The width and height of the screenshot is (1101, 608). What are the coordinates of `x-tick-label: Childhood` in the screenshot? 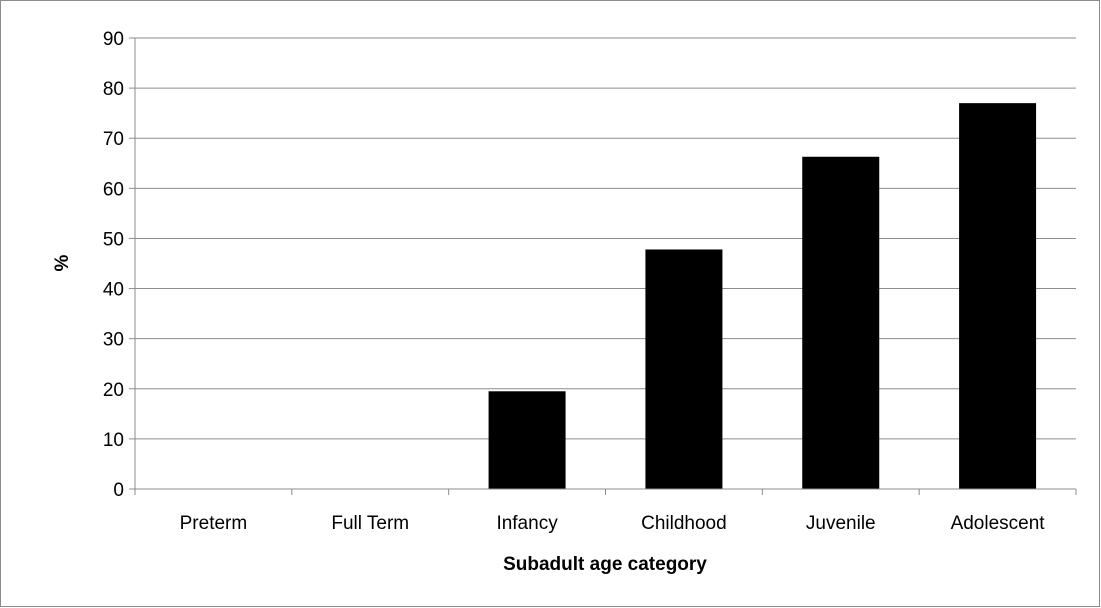 It's located at (684, 523).